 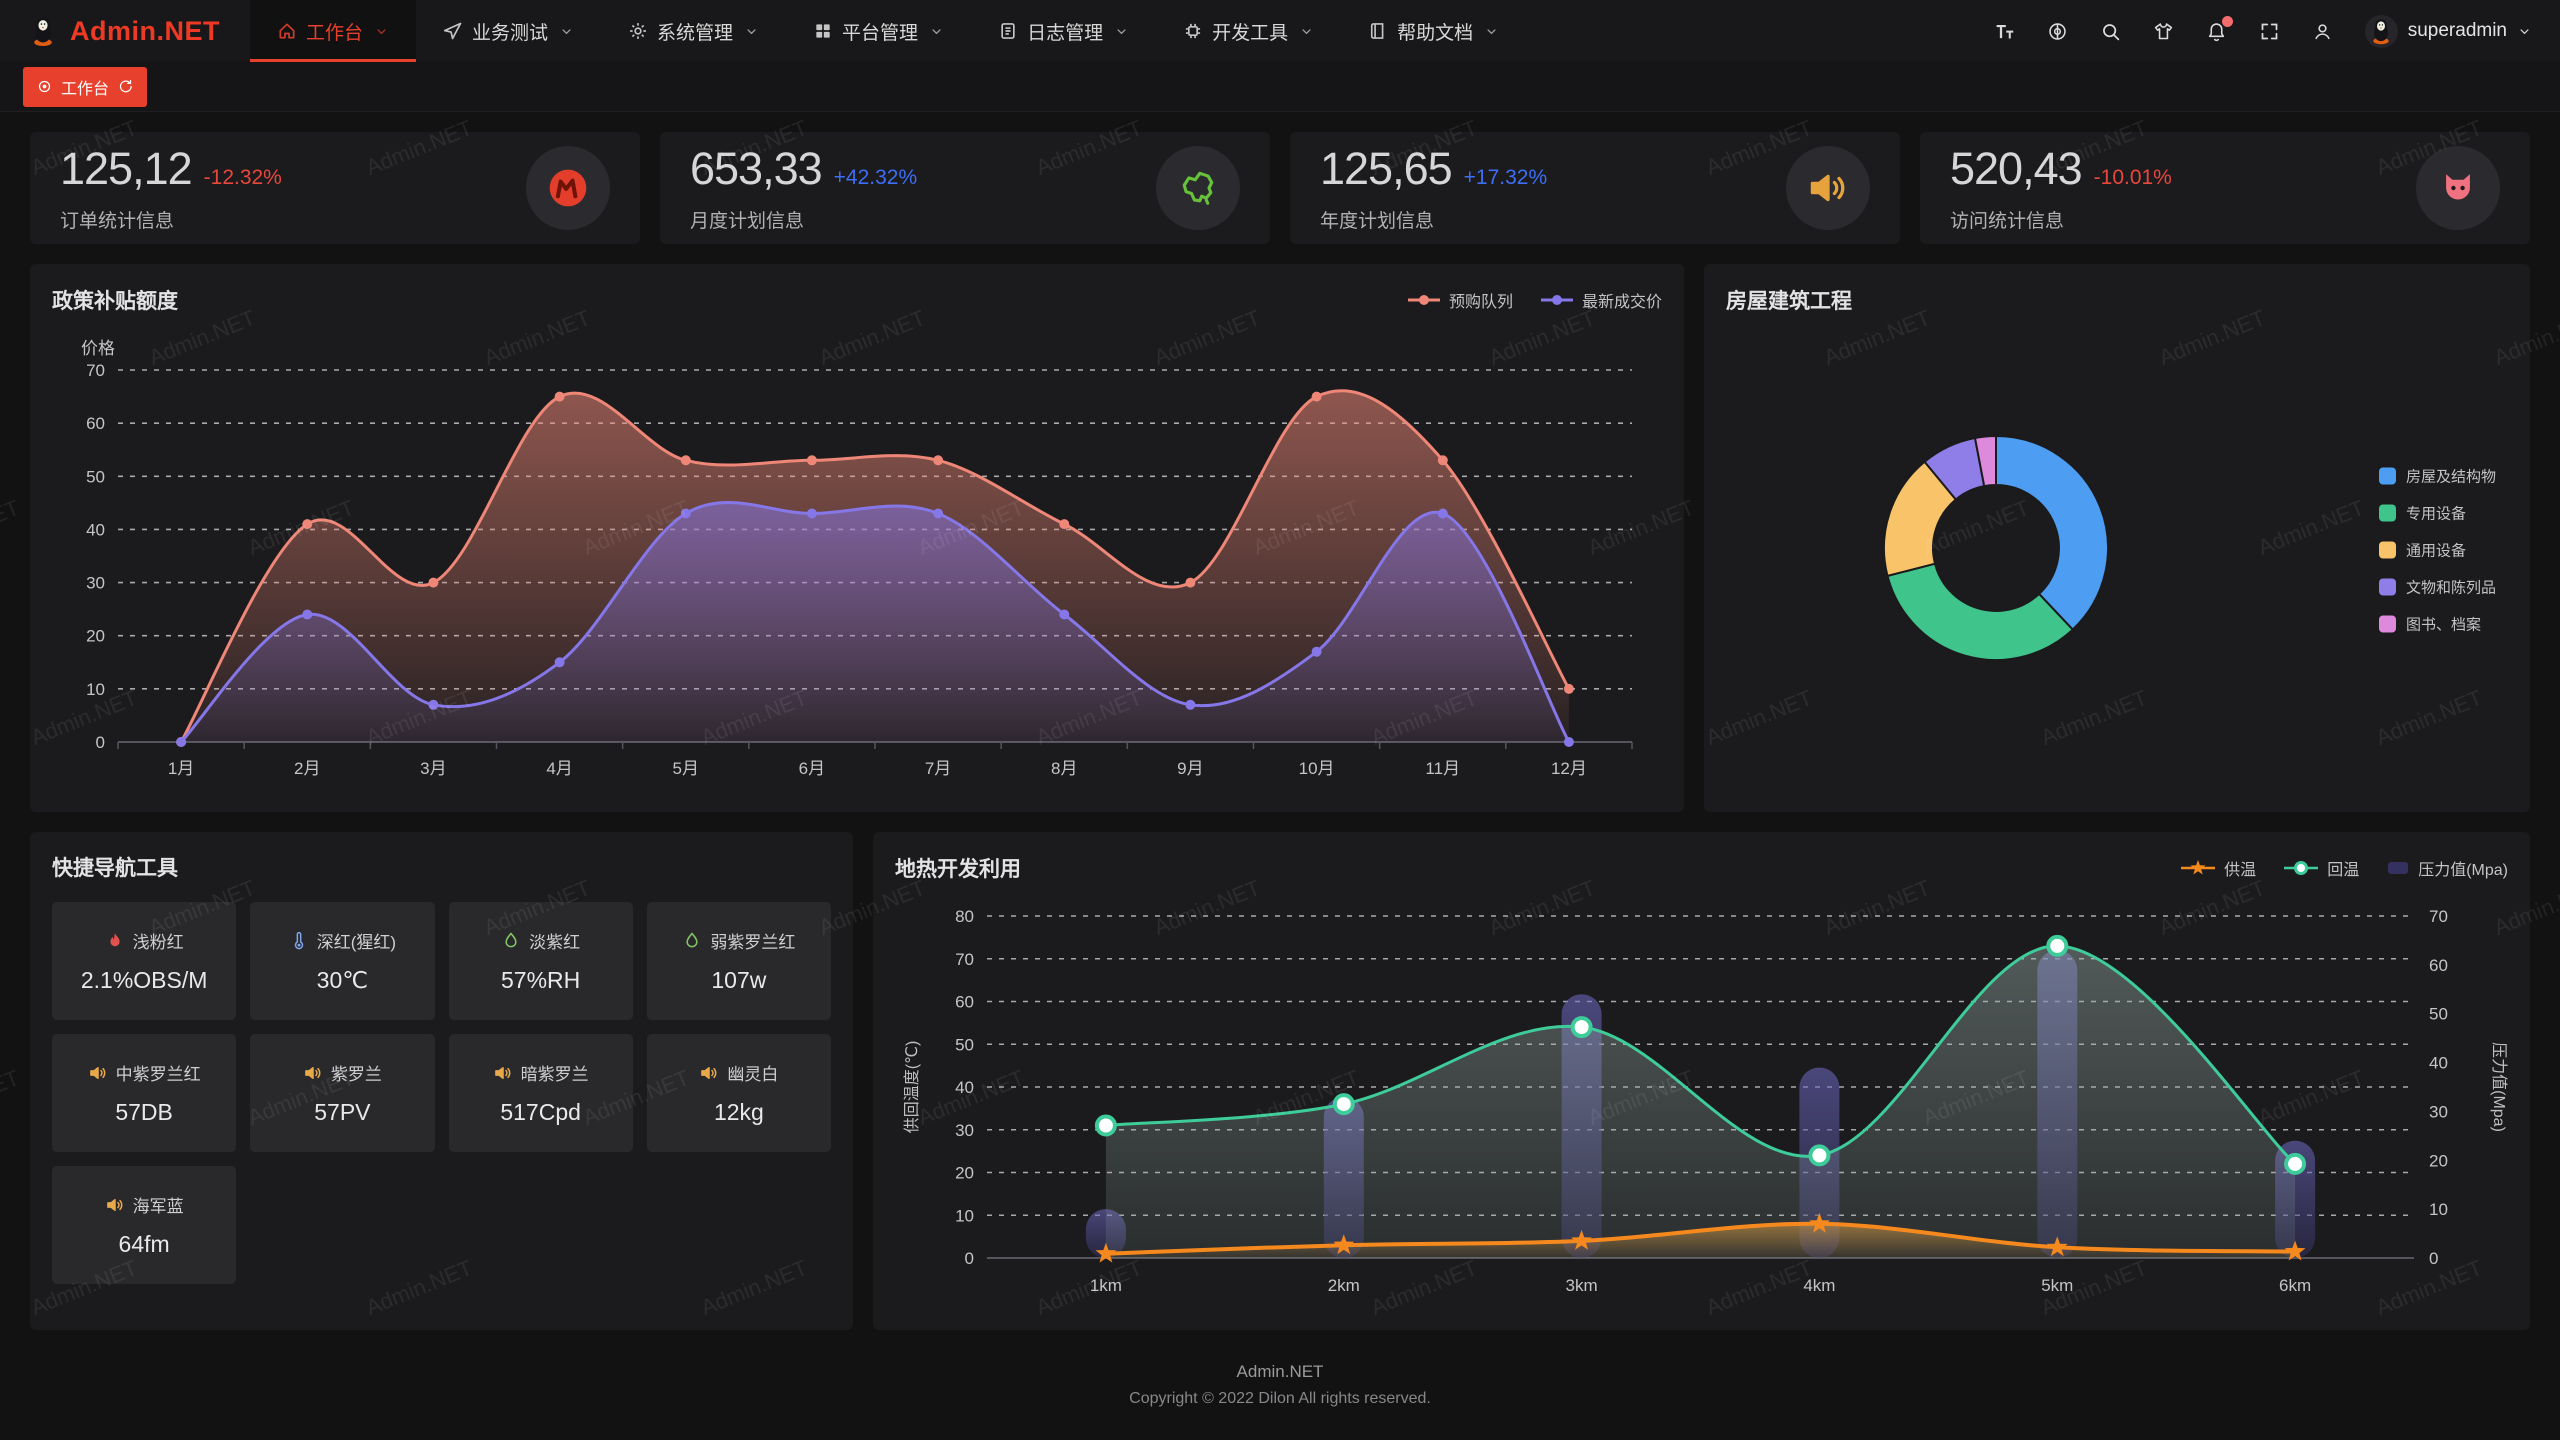 I want to click on svg-text: 60, so click(x=2438, y=965).